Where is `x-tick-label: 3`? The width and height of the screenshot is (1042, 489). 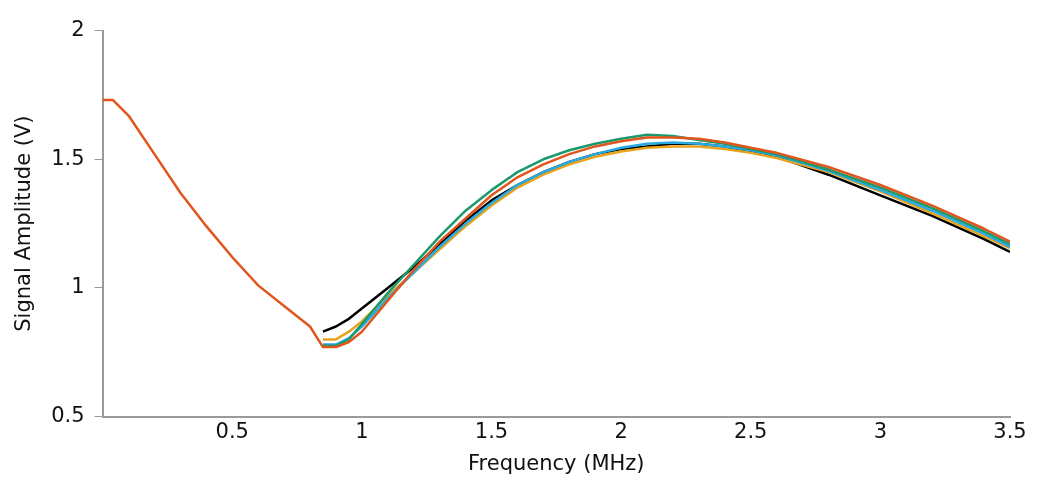 x-tick-label: 3 is located at coordinates (880, 430).